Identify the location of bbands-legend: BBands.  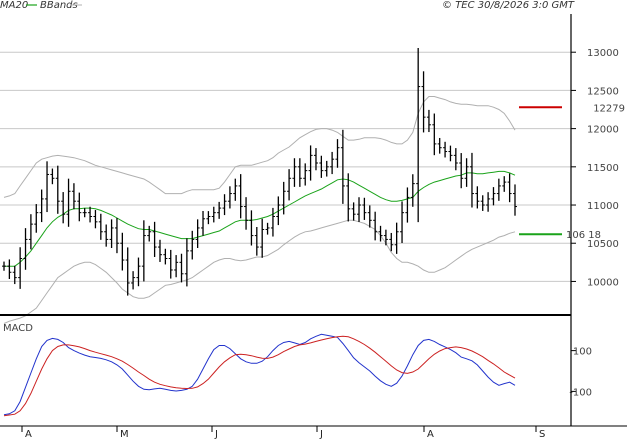
(59, 5).